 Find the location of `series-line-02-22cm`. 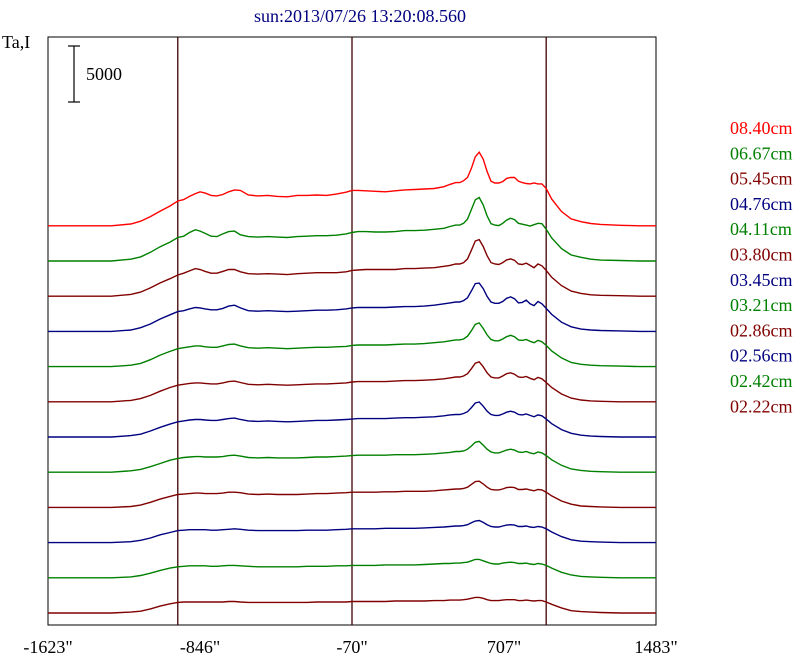

series-line-02-22cm is located at coordinates (352, 605).